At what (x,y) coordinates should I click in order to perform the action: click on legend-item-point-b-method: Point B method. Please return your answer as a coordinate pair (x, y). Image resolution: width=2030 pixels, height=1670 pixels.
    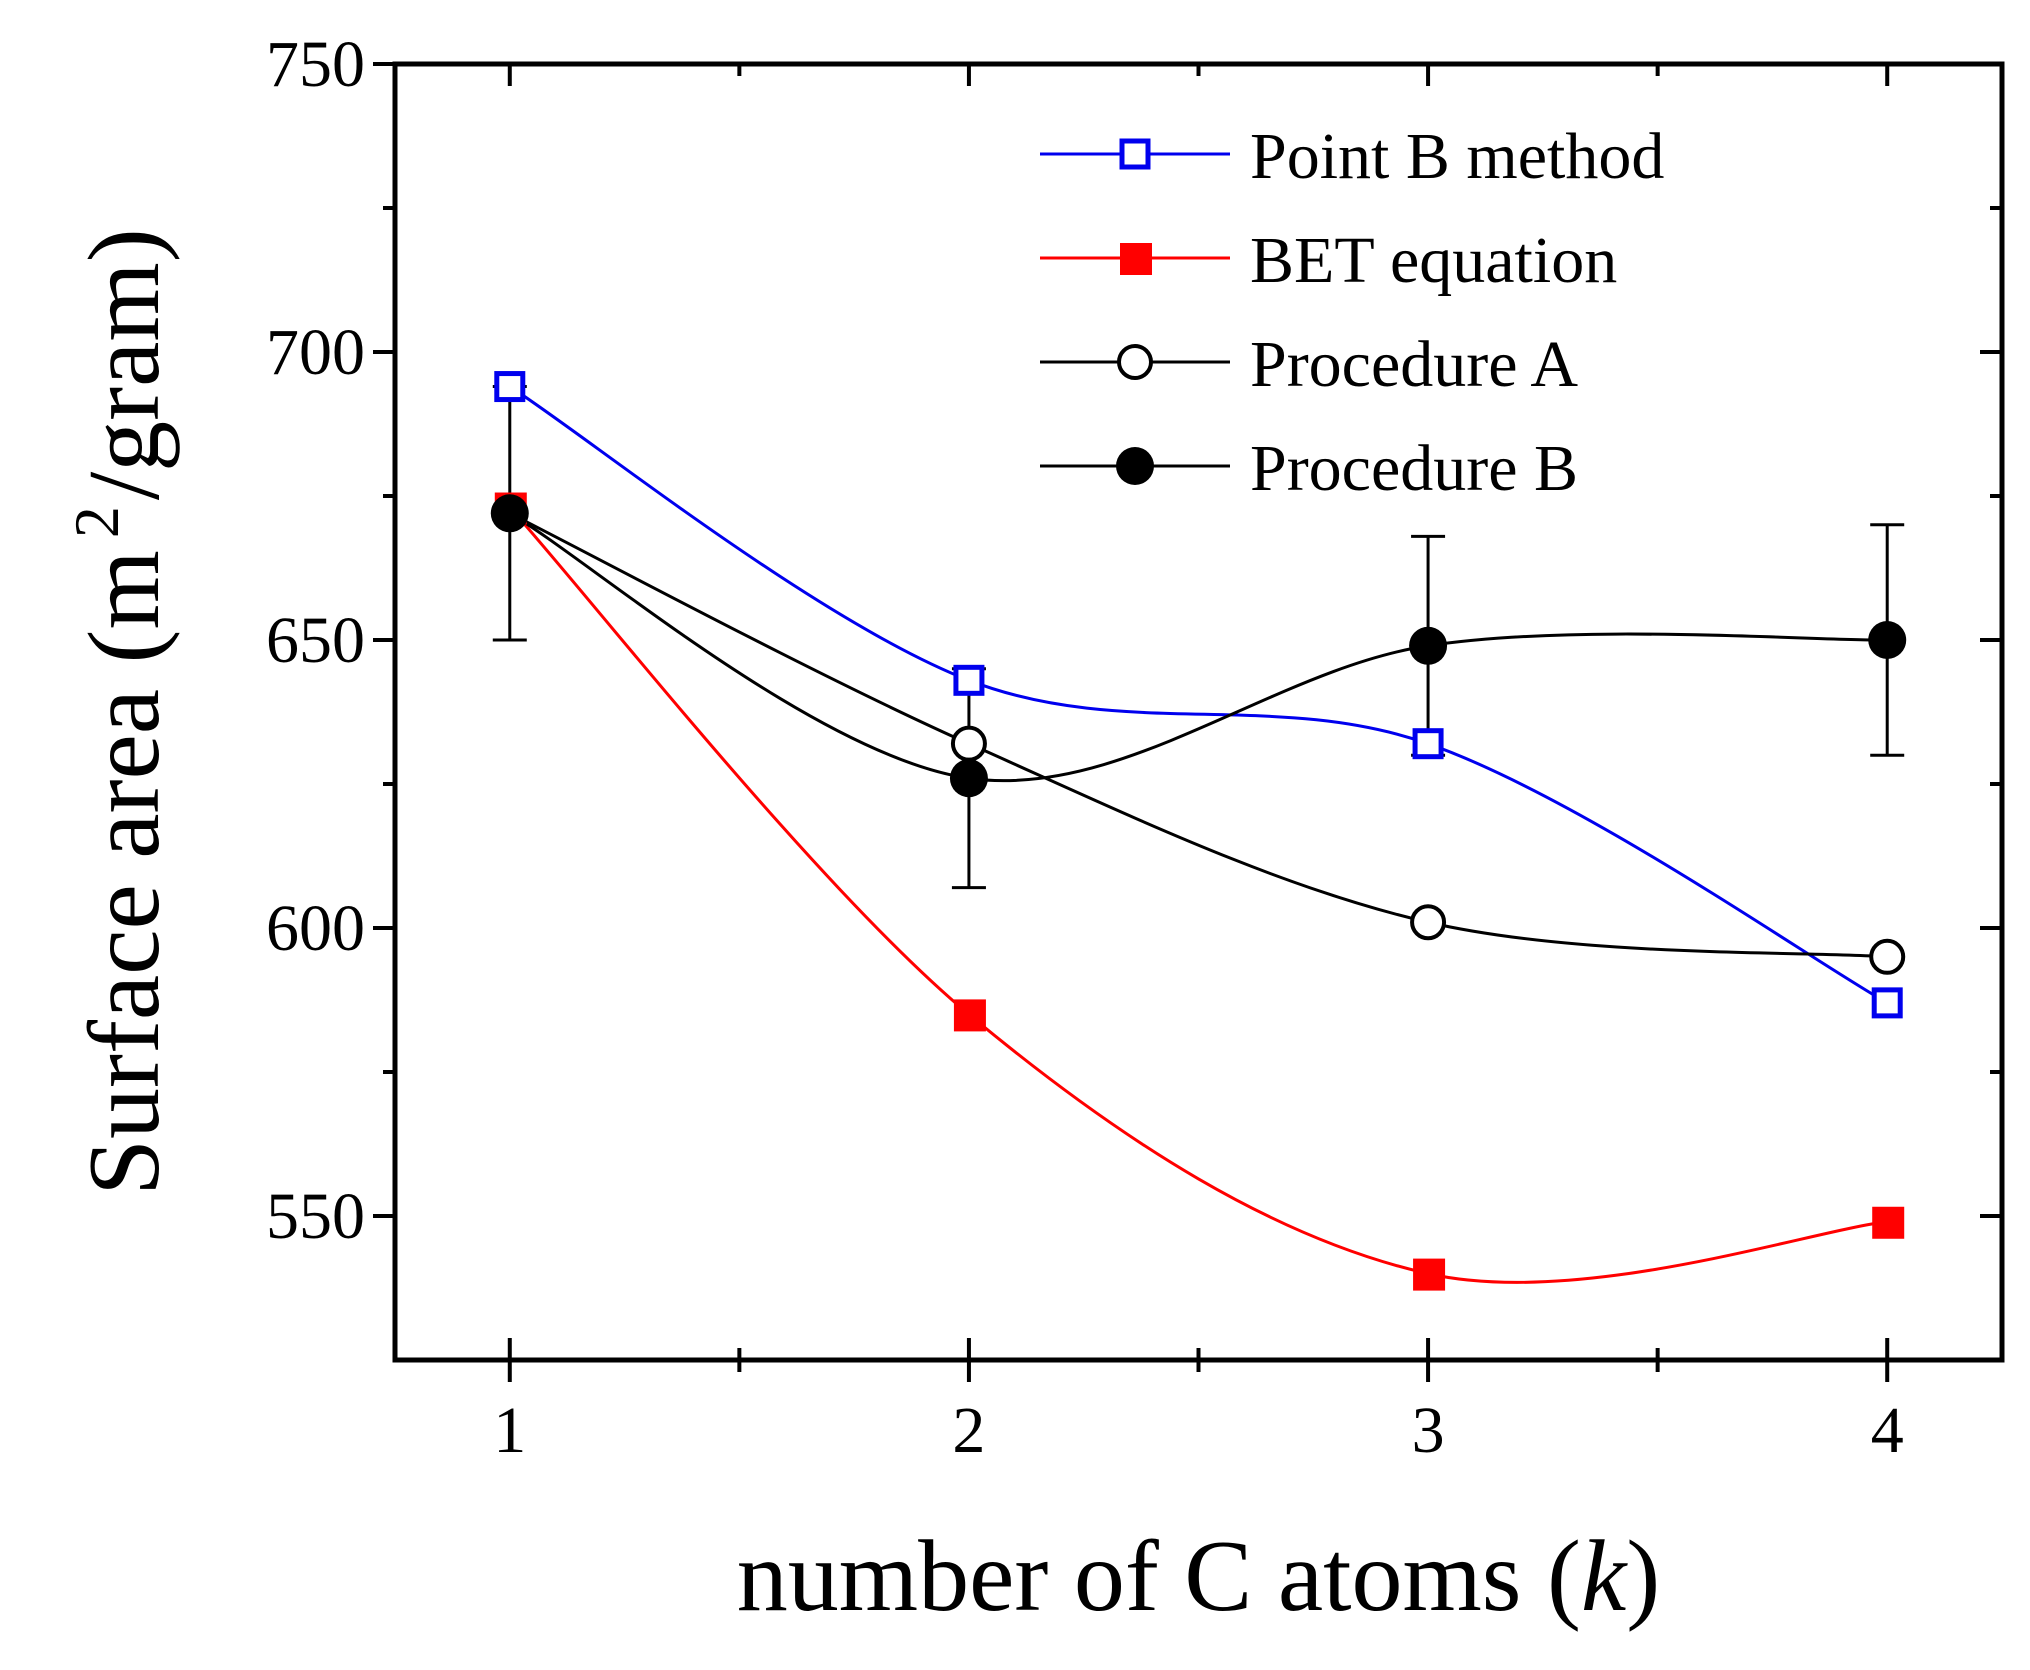
    Looking at the image, I should click on (1352, 156).